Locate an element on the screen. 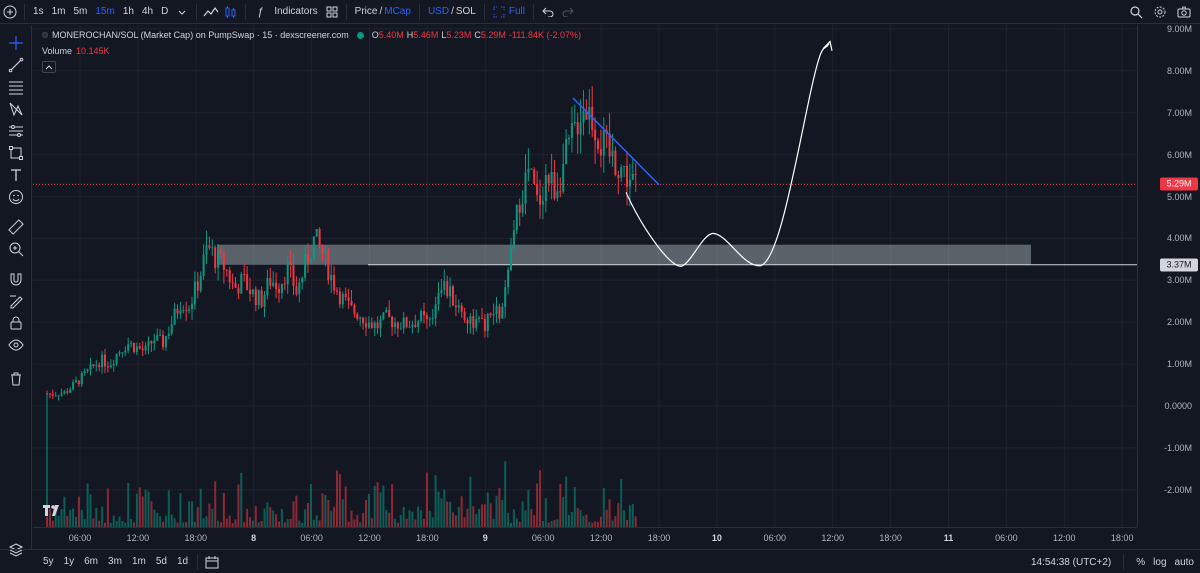 The image size is (1200, 573). interval-15m: 15m is located at coordinates (105, 11).